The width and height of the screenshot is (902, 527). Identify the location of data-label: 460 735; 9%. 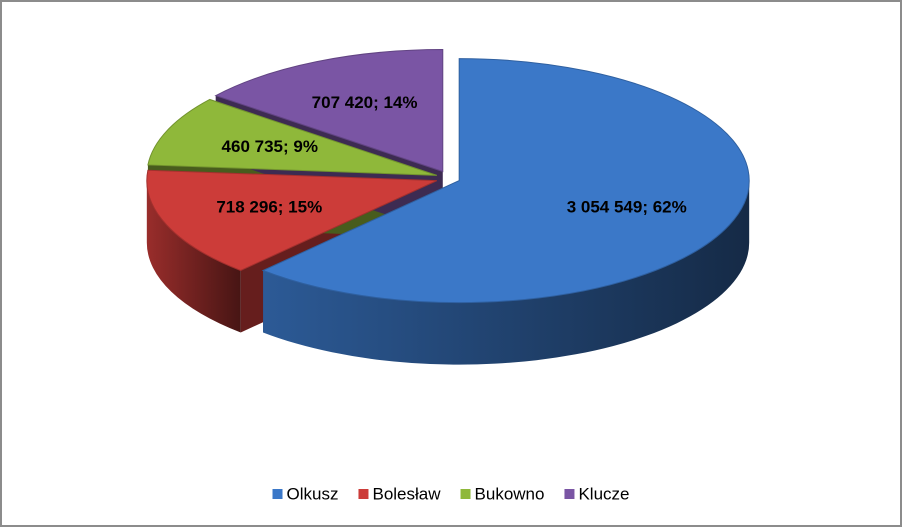
(270, 146).